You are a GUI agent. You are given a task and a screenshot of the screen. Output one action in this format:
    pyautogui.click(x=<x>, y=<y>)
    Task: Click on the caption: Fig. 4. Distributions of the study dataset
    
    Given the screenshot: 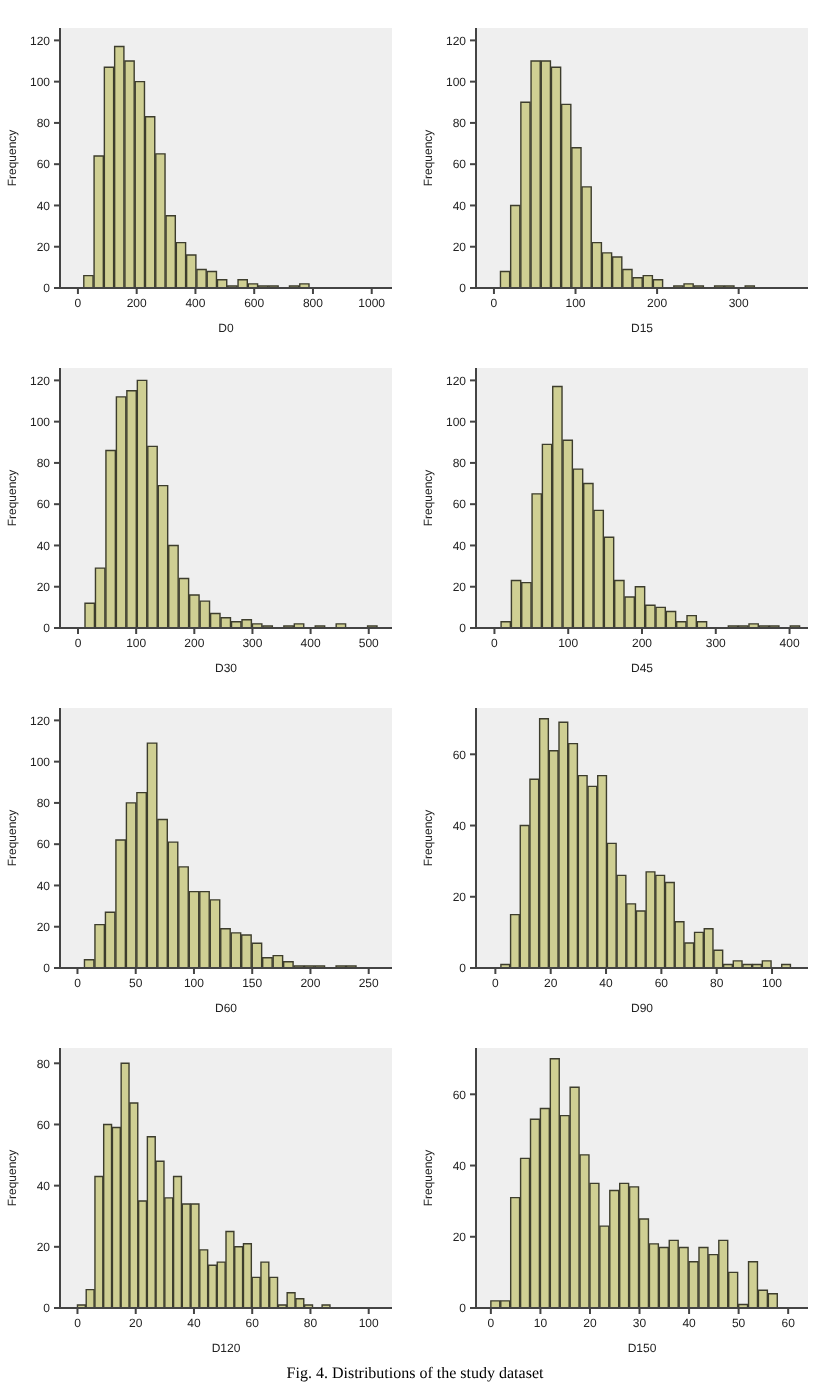 What is the action you would take?
    pyautogui.click(x=415, y=1373)
    